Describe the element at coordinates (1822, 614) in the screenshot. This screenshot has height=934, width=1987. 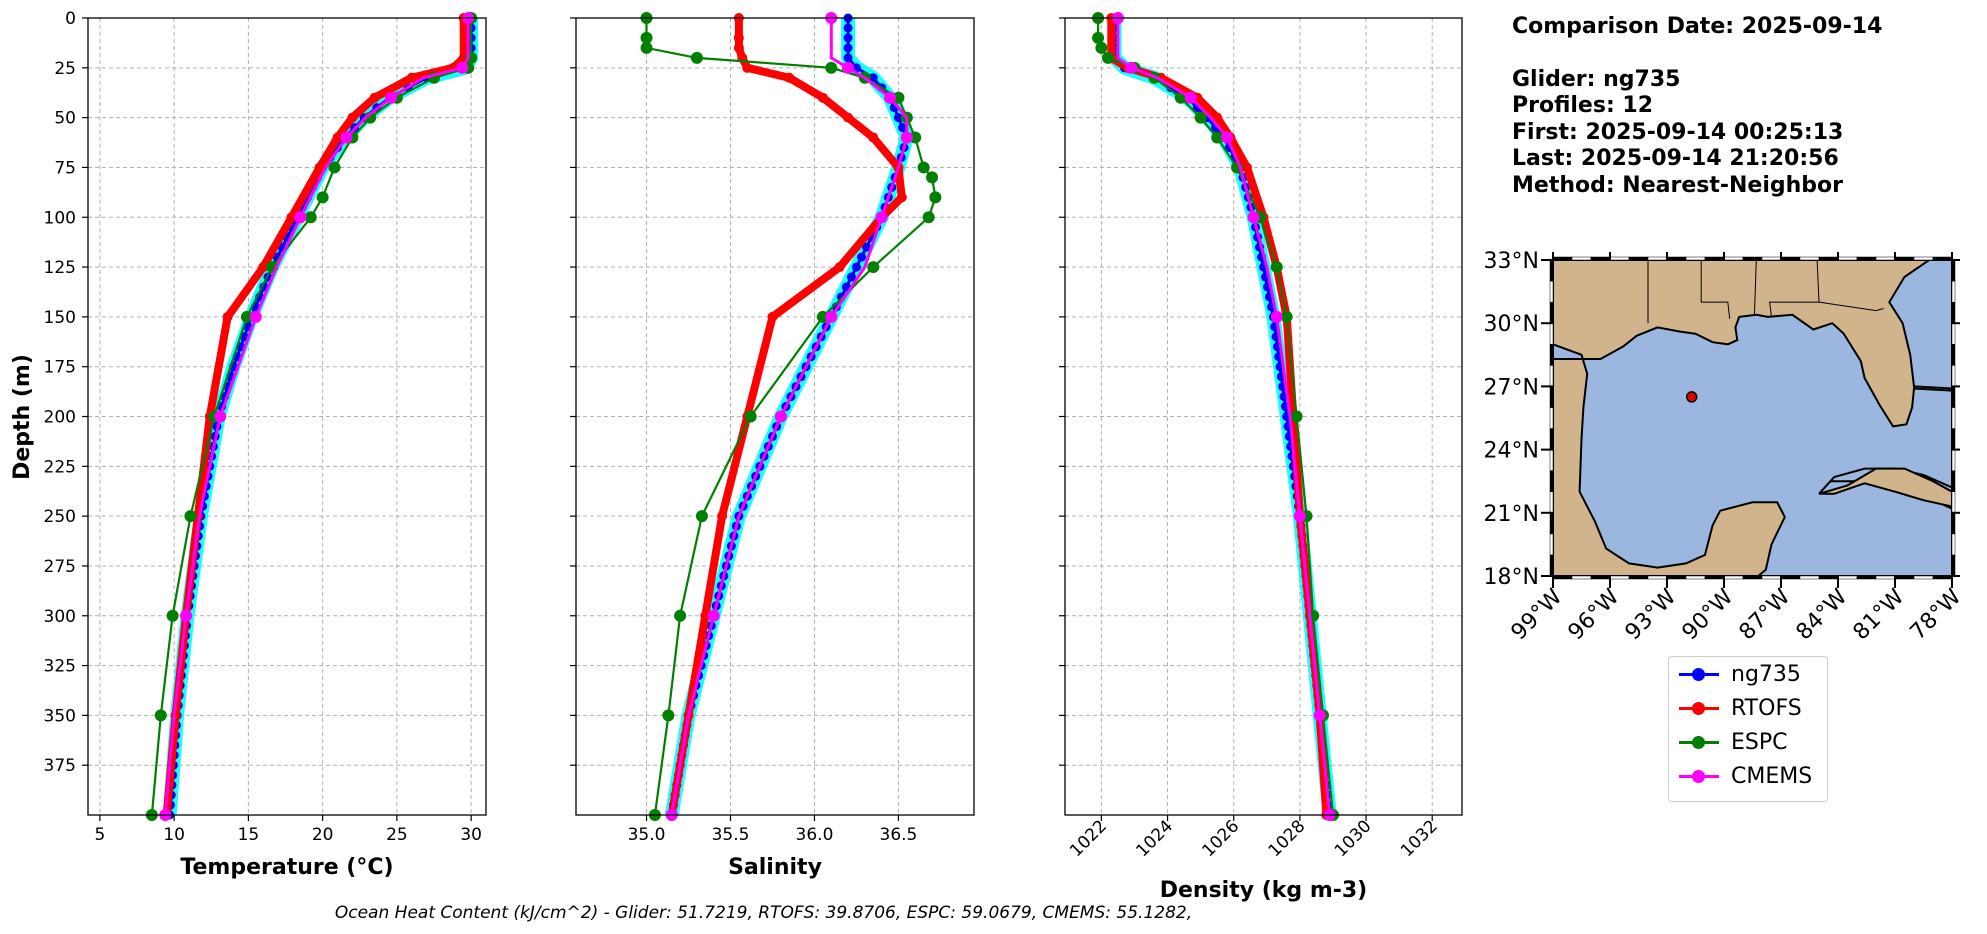
I see `map-lon-label: 84°W` at that location.